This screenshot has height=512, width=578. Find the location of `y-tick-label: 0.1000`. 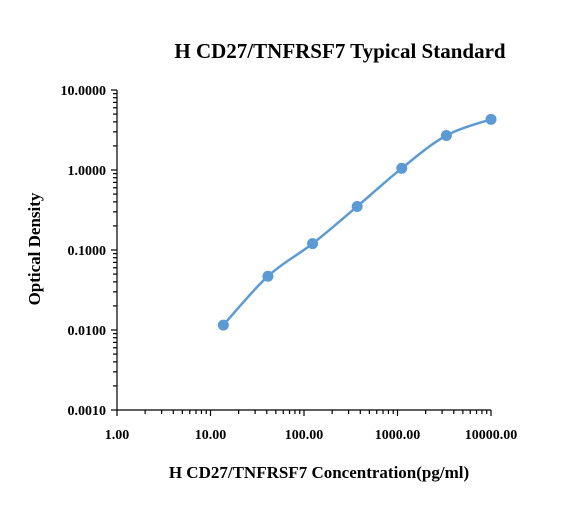

y-tick-label: 0.1000 is located at coordinates (87, 251).